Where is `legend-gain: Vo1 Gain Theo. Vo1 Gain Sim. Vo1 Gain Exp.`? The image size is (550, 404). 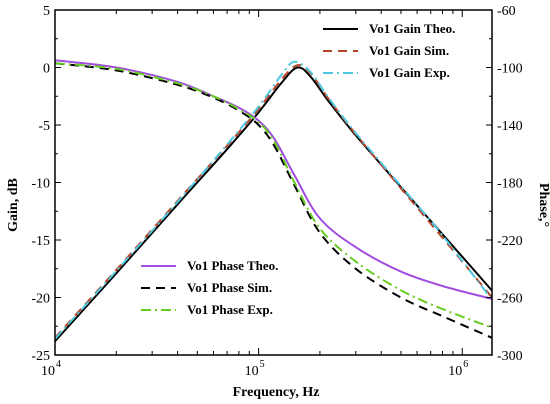
legend-gain: Vo1 Gain Theo. Vo1 Gain Sim. Vo1 Gain Exp. is located at coordinates (389, 50).